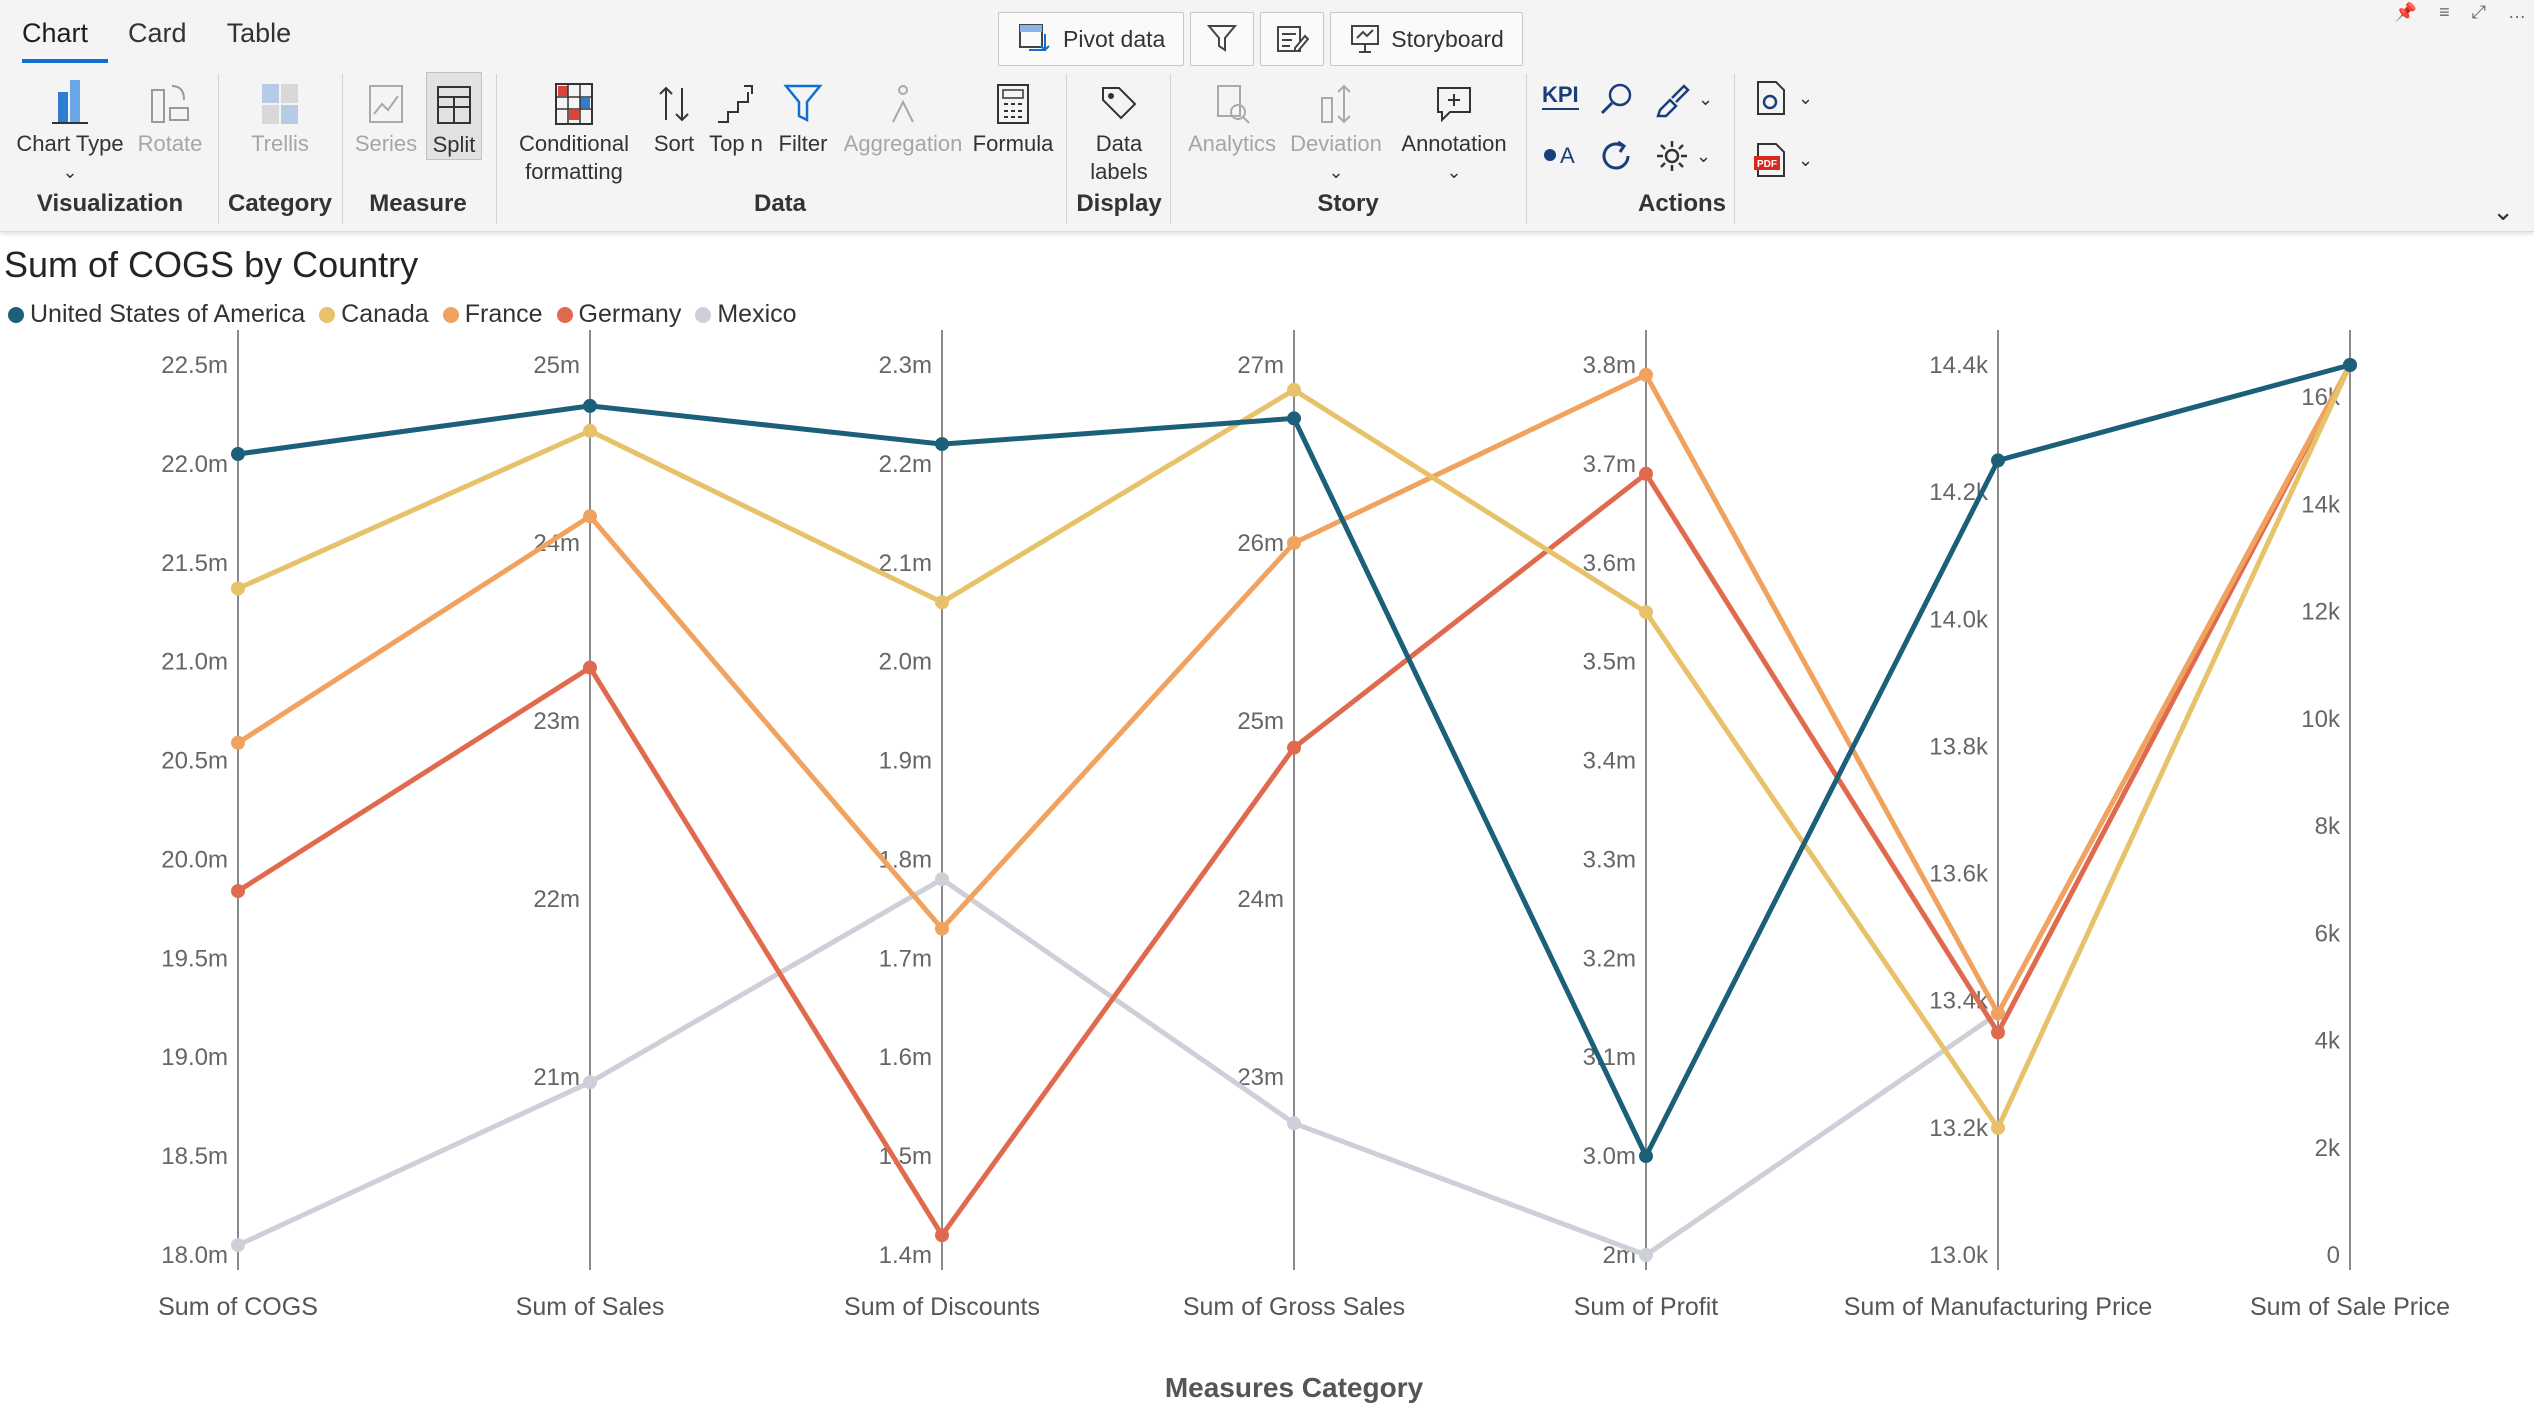 The height and width of the screenshot is (1418, 2534). What do you see at coordinates (736, 143) in the screenshot?
I see `top-n-label: Top n` at bounding box center [736, 143].